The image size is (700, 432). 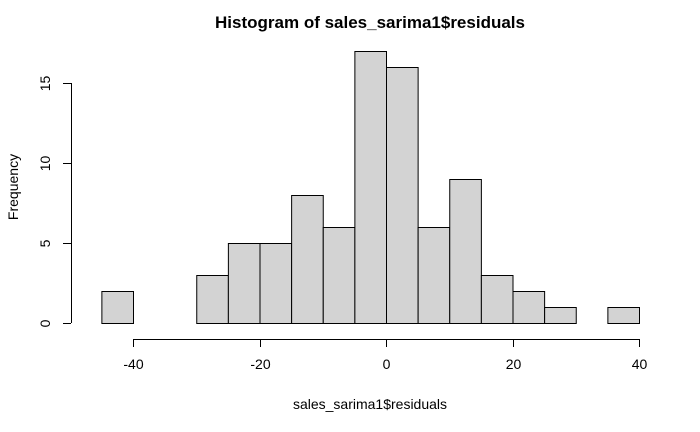 What do you see at coordinates (370, 22) in the screenshot?
I see `chart-title: Histogram of sales_sarima1$residuals` at bounding box center [370, 22].